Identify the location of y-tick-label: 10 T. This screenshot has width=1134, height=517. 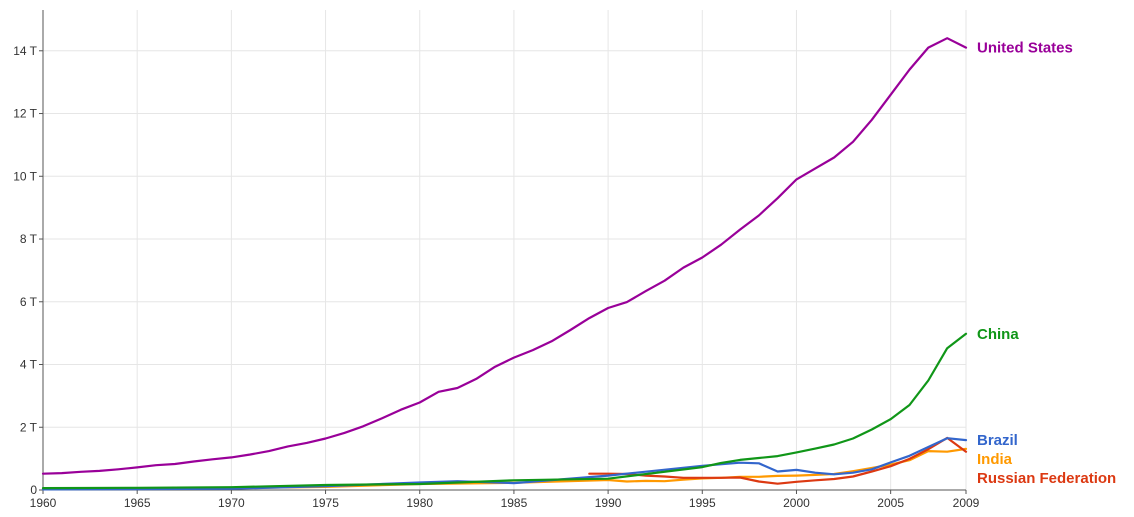
(25, 176).